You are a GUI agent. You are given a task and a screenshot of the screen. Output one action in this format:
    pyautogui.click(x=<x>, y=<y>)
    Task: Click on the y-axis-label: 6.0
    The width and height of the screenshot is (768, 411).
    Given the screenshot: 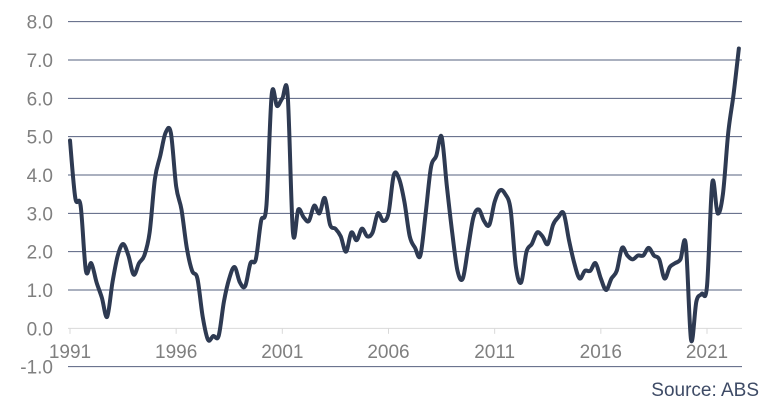 What is the action you would take?
    pyautogui.click(x=40, y=99)
    